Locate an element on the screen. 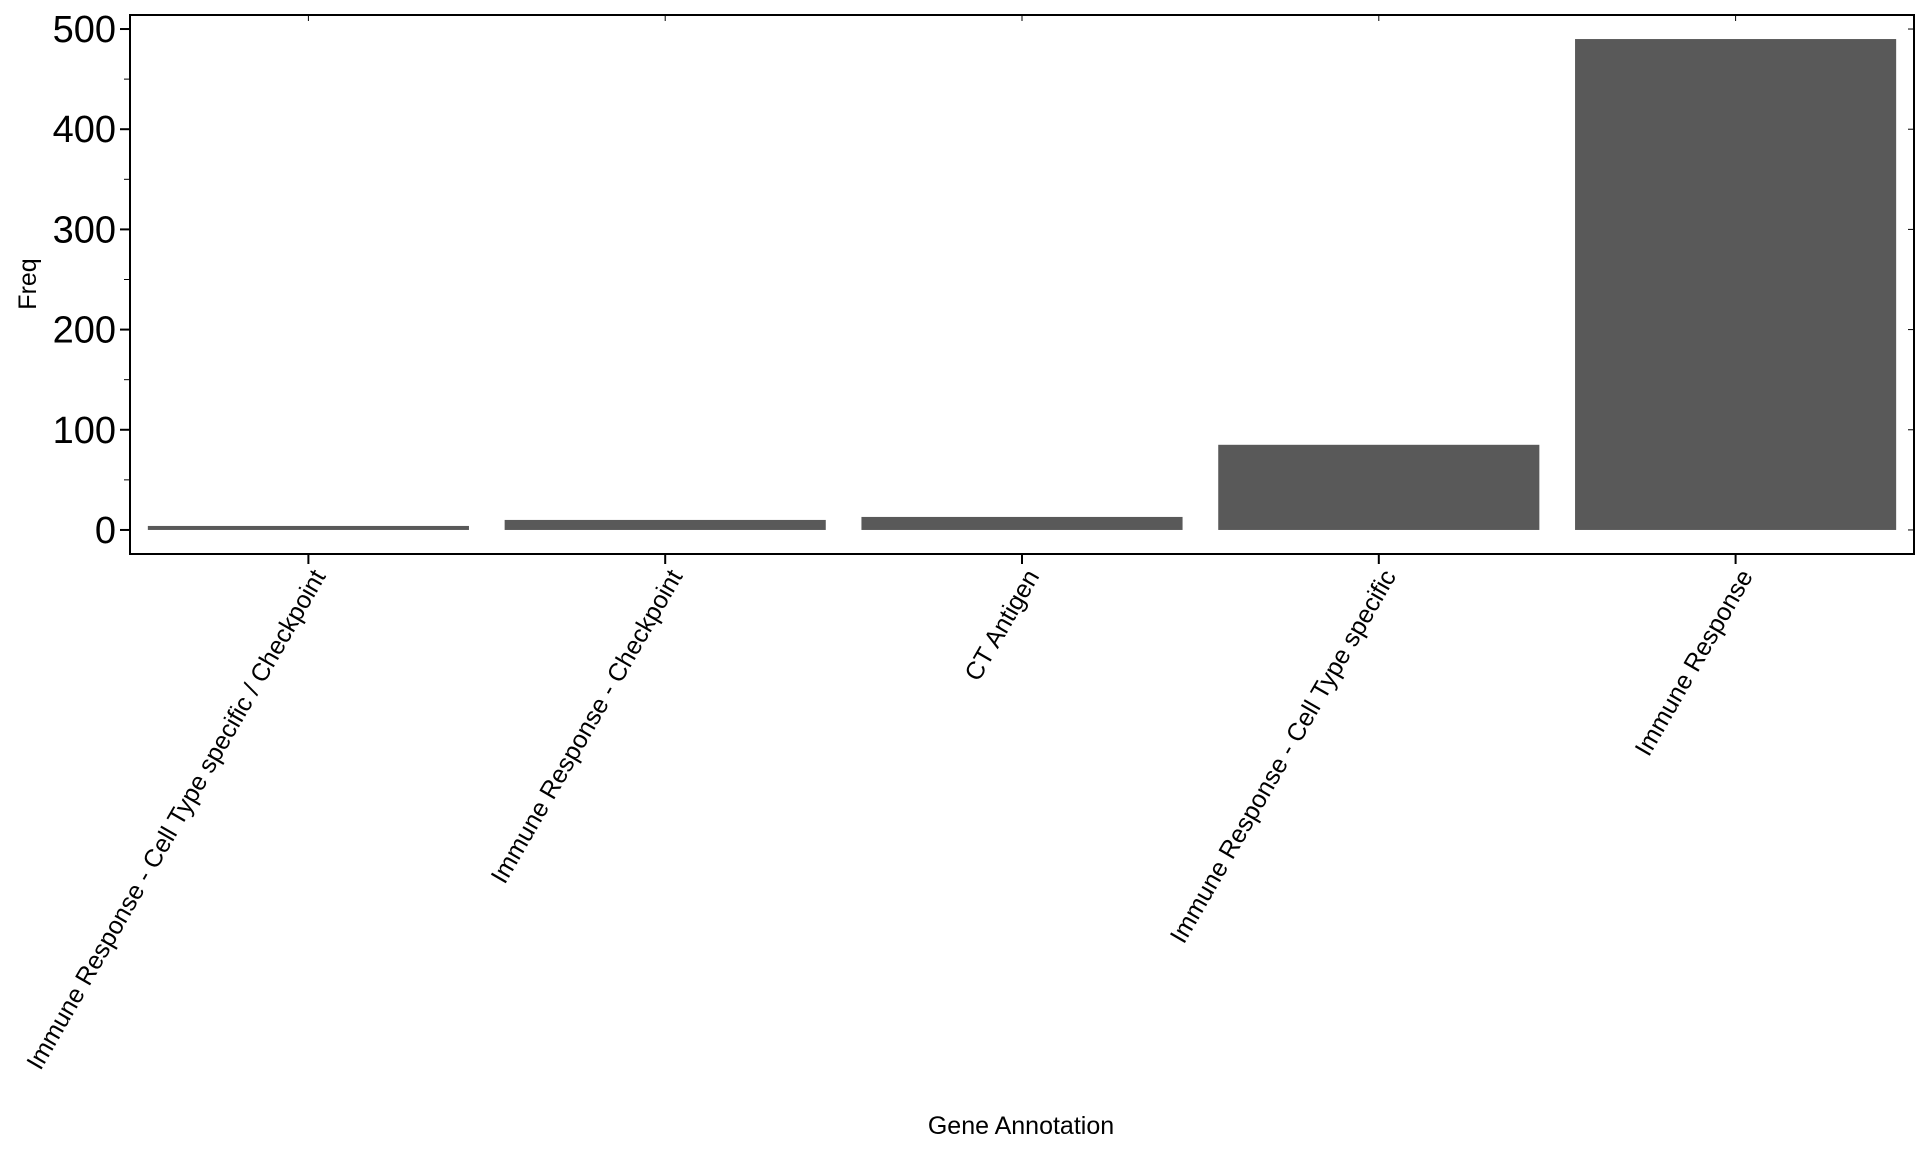 Image resolution: width=1920 pixels, height=1152 pixels. y-tick-labels: 0 100 200 300 400 500 is located at coordinates (84, 280).